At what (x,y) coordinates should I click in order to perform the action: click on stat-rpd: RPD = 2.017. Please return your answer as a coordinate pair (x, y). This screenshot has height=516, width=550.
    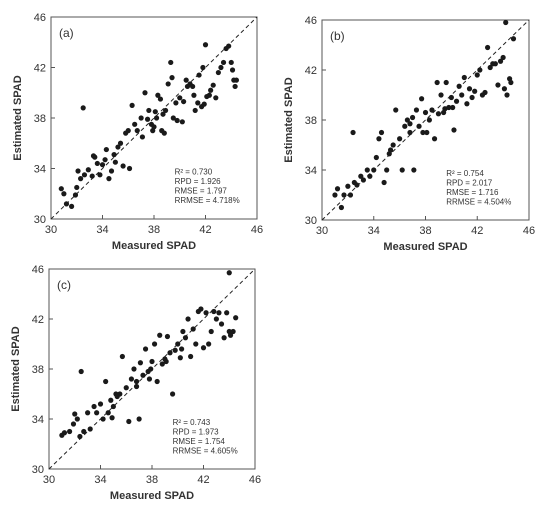
    Looking at the image, I should click on (469, 183).